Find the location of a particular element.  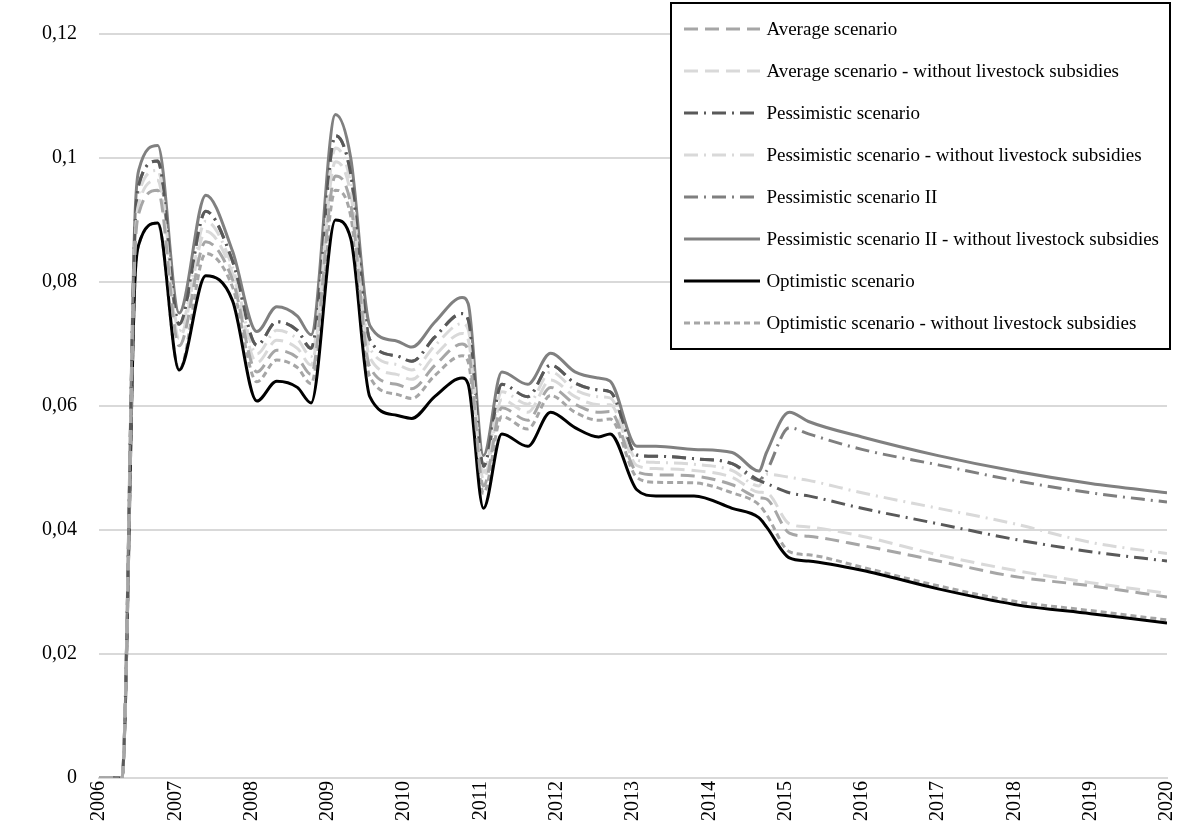

legend-label: Optimistic scenario is located at coordinates (840, 281).